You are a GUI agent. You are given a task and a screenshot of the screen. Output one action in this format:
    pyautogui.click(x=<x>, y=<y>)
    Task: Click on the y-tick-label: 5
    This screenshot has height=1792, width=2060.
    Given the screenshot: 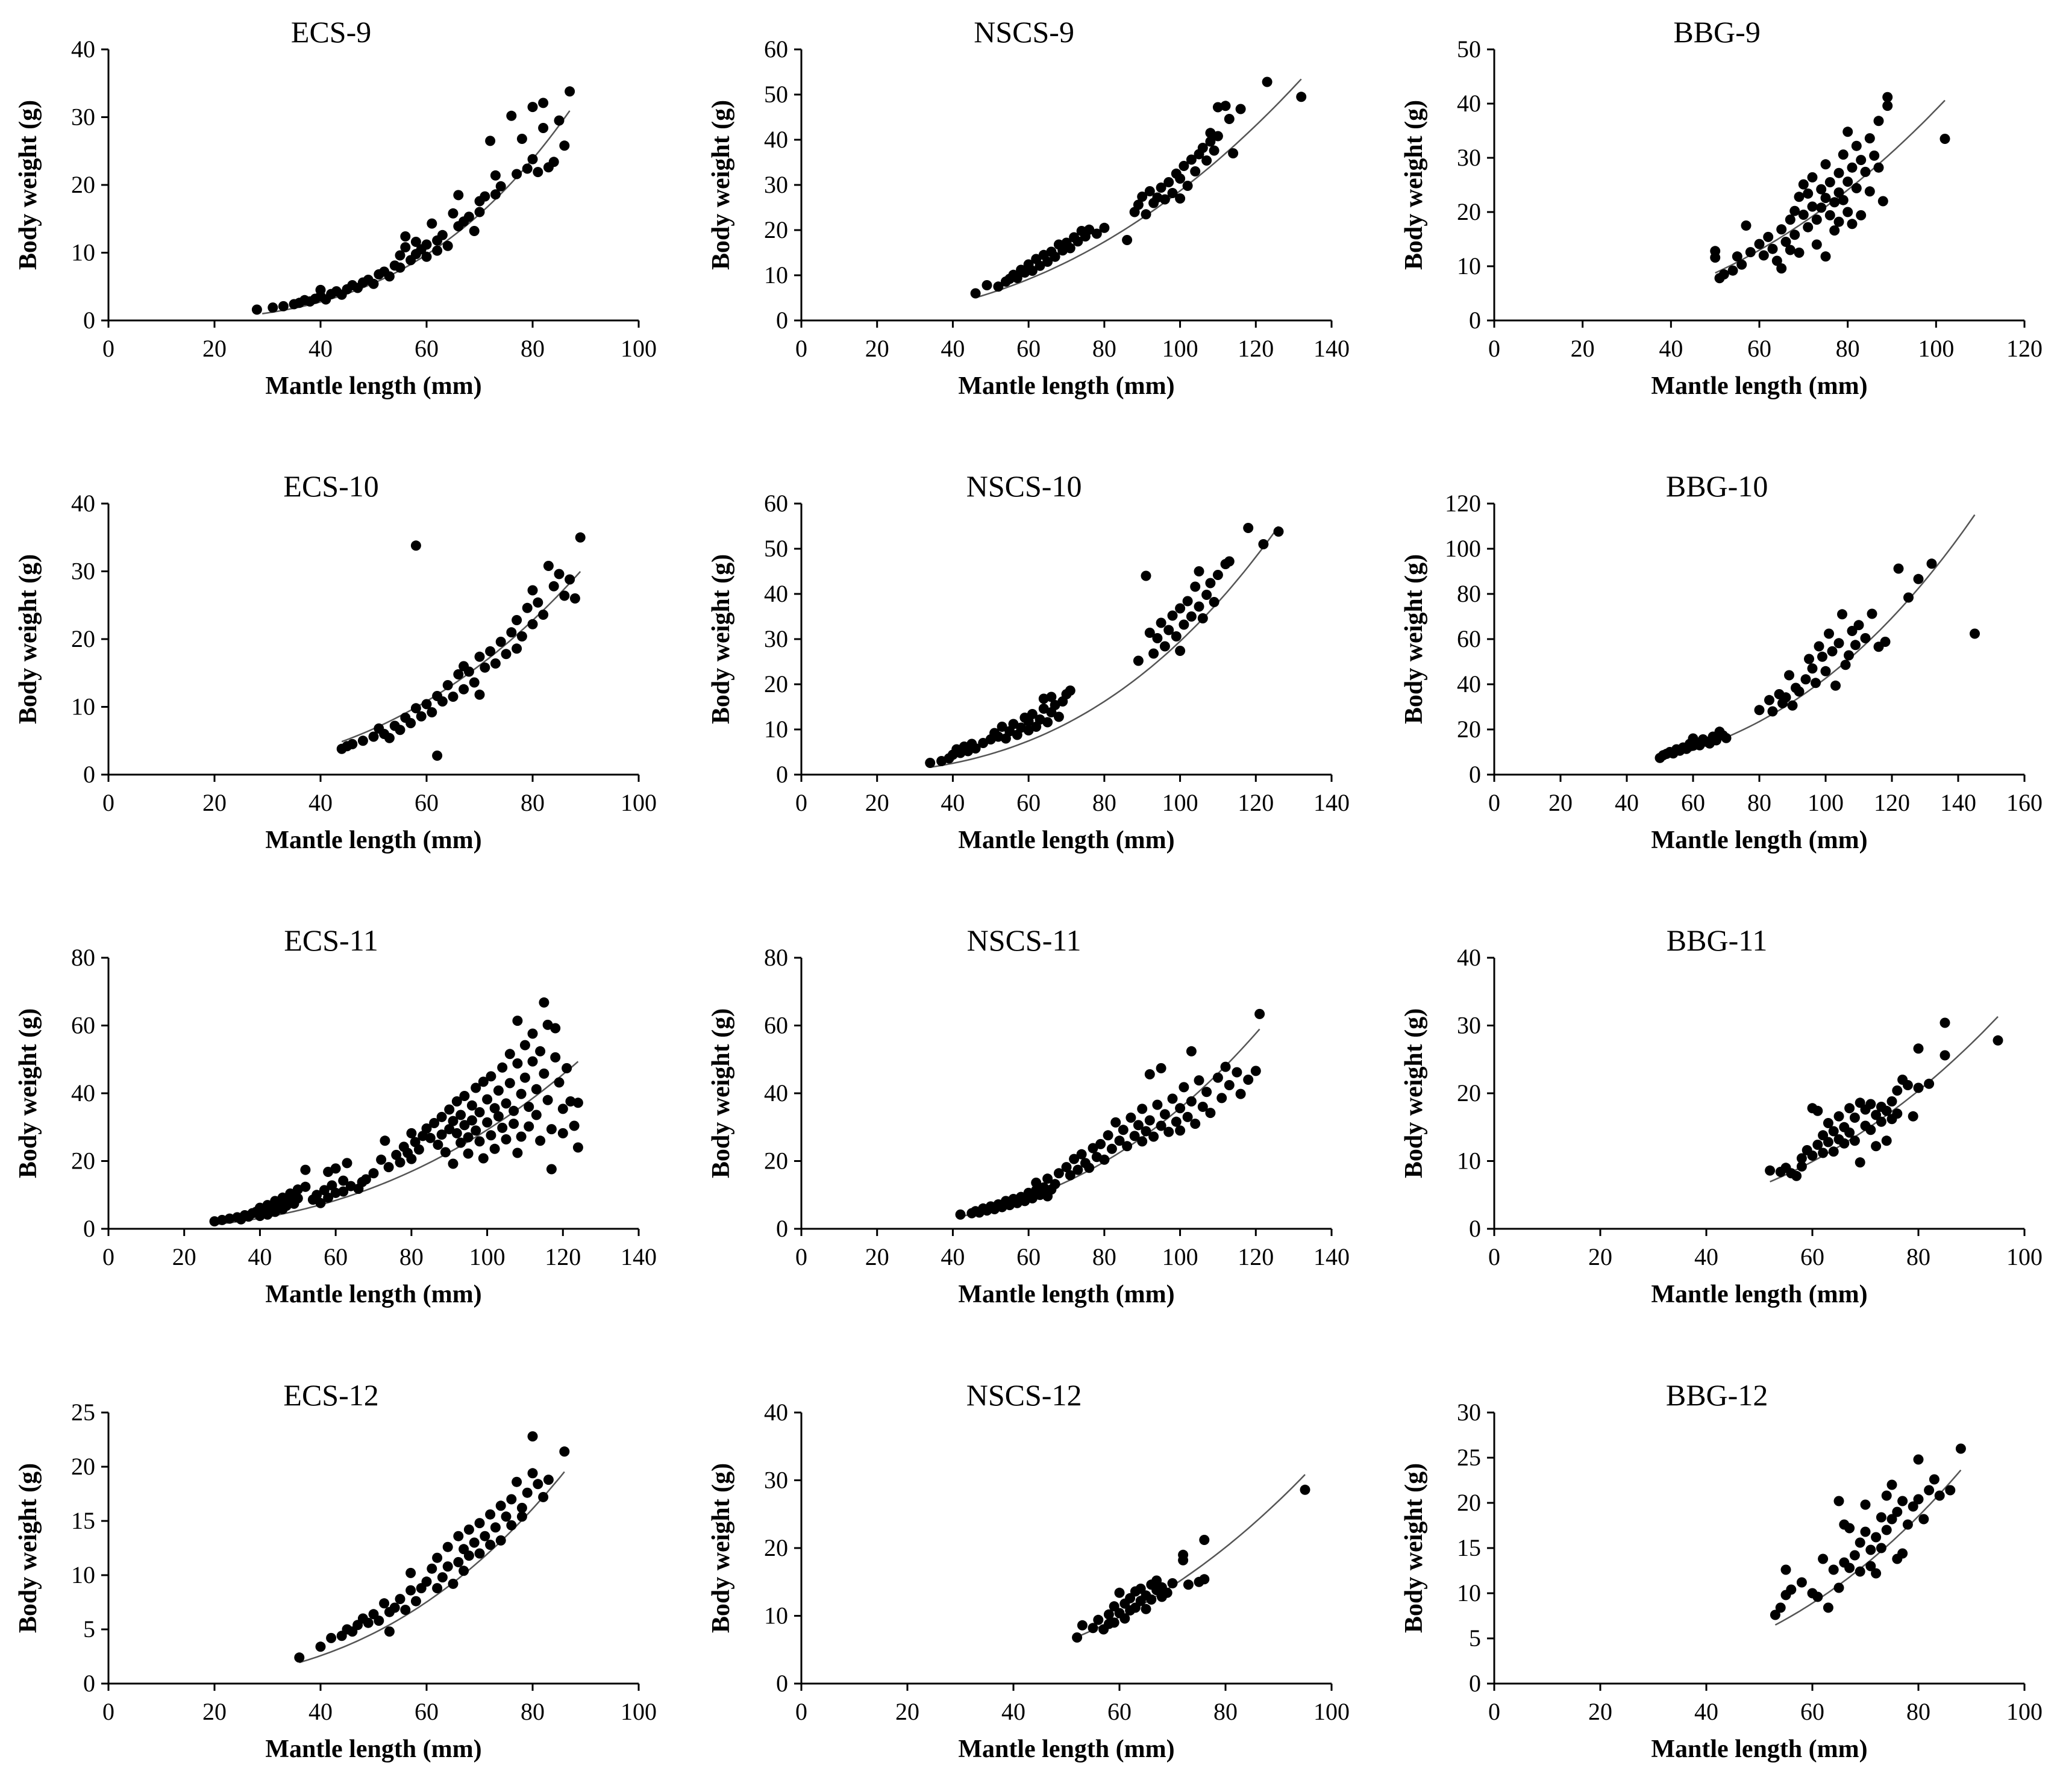 What is the action you would take?
    pyautogui.click(x=89, y=1629)
    